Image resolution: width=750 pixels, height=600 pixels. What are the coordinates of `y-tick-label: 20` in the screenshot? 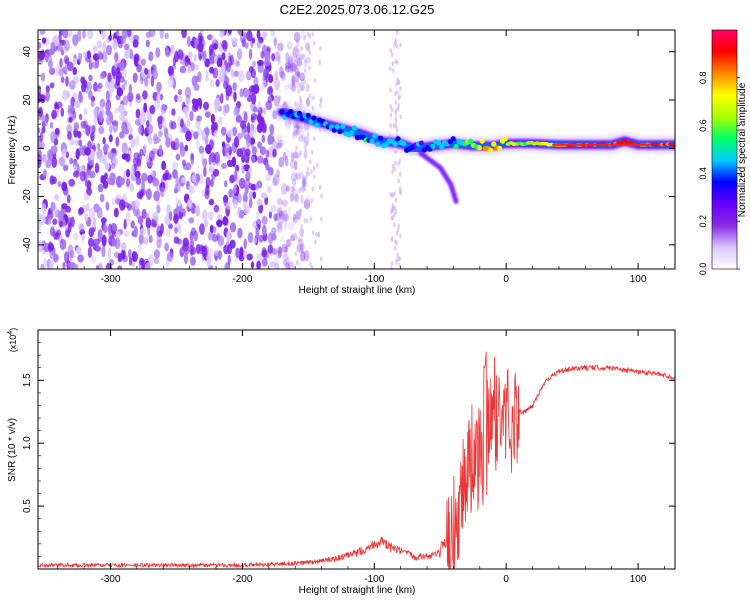 It's located at (27, 100).